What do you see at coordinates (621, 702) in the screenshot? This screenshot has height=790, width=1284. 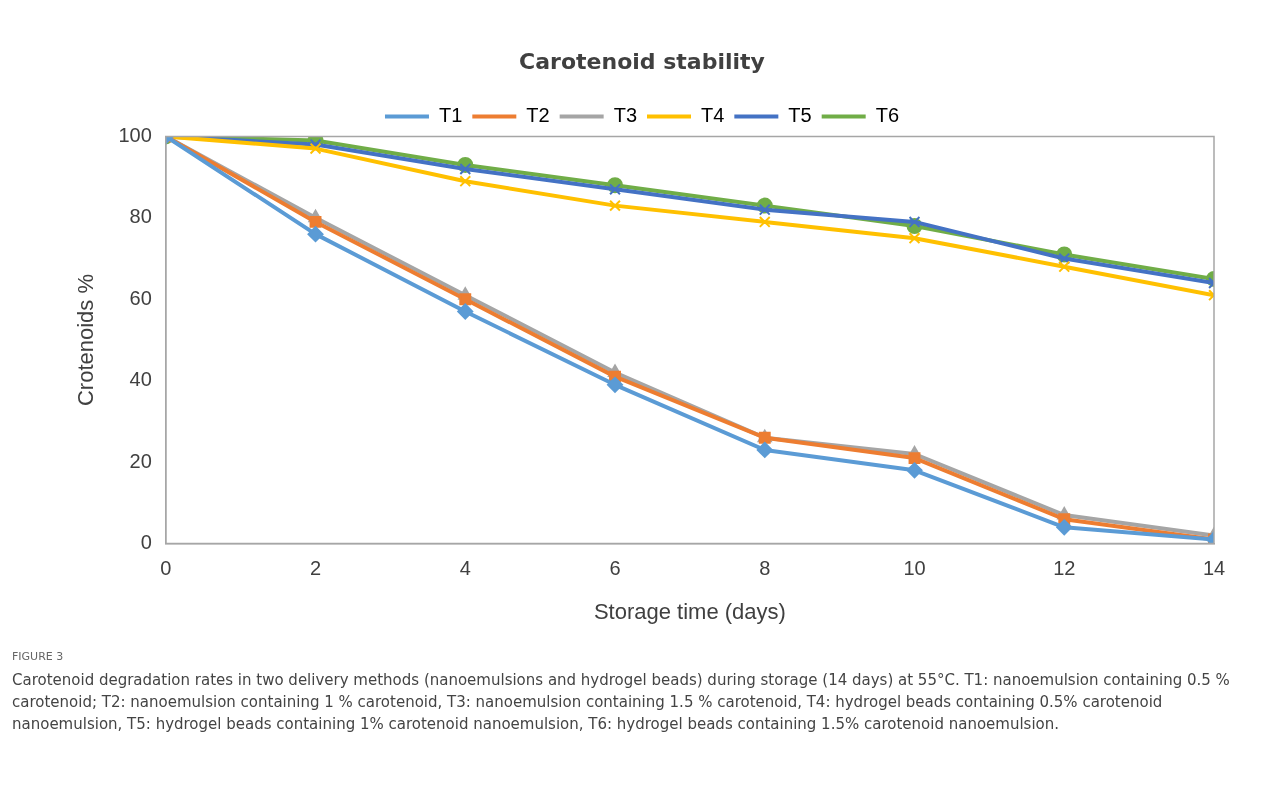 I see `text: Carotenoid degradation rates in two delivery methods (nanoemulsions and hydrogel beads) during storage (14 days) at 55°C. T1: nanoemulsion containing 0.5 % carotenoid; T2: nanoemulsion containing 1 % carotenoid, T3: nanoemulsion containing 1.5 % carotenoid, T4: hydrogel beads containing 0.5% carotenoid nanoemulsion, T5: hydrogel beads containing 1% carotenoid nanoemulsion, T6: hydrogel beads containing 1.5% carotenoid nanoemulsion.` at bounding box center [621, 702].